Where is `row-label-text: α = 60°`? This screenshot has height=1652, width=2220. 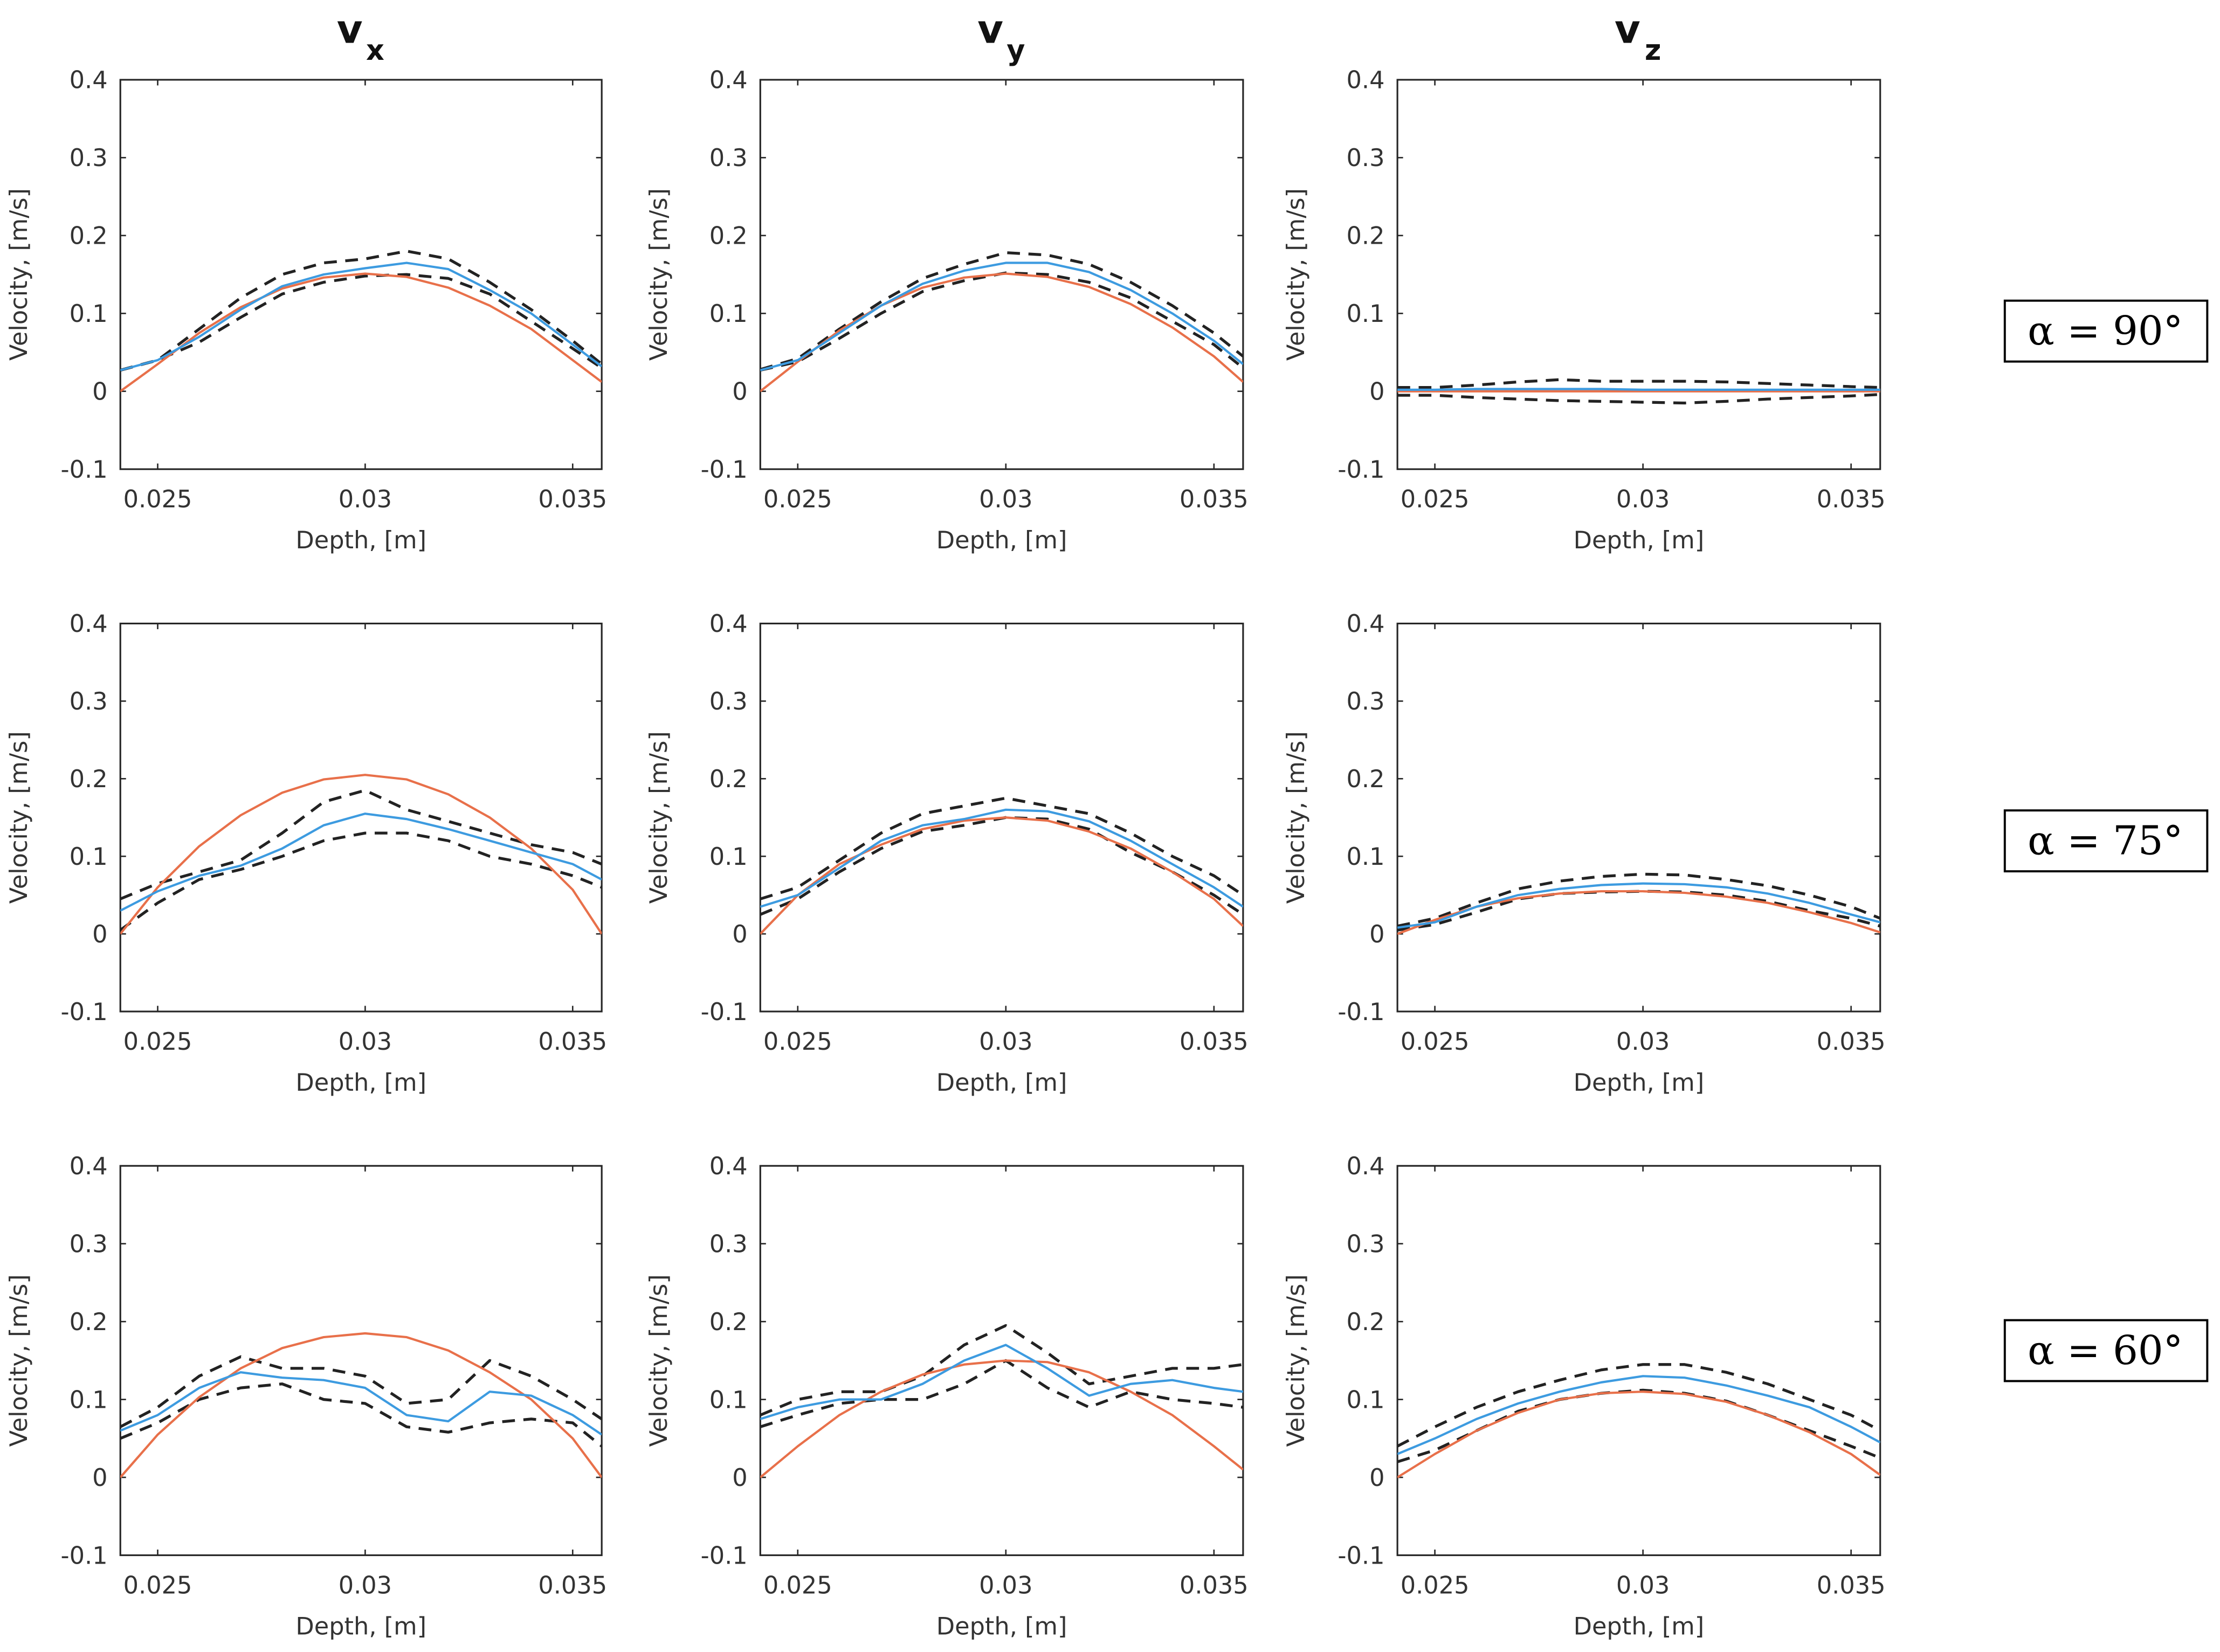
row-label-text: α = 60° is located at coordinates (2105, 1351).